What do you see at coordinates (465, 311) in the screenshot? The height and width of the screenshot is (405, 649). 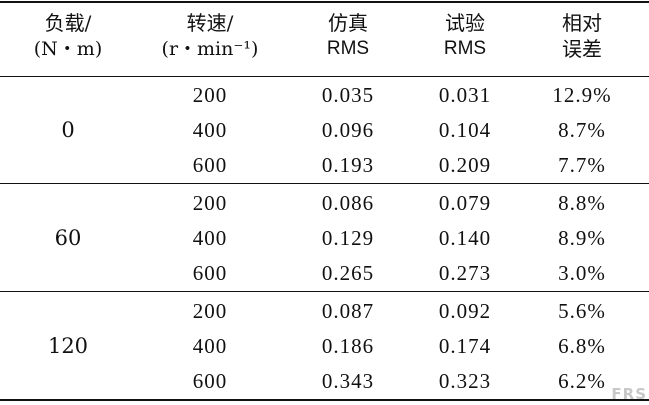 I see `test-rms-cell: 0.092` at bounding box center [465, 311].